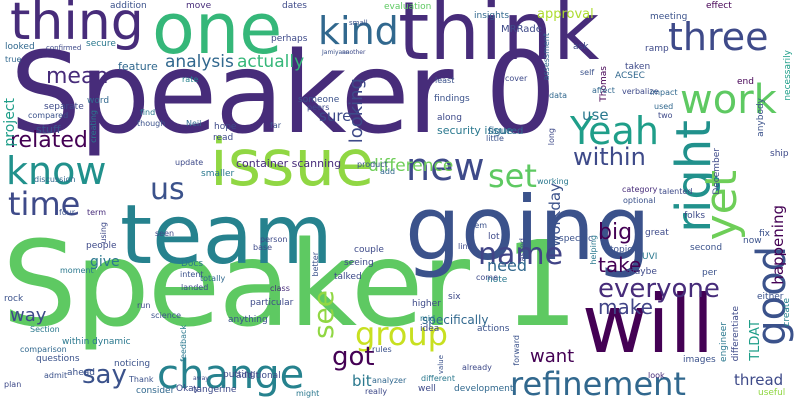  What do you see at coordinates (620, 265) in the screenshot?
I see `word: take` at bounding box center [620, 265].